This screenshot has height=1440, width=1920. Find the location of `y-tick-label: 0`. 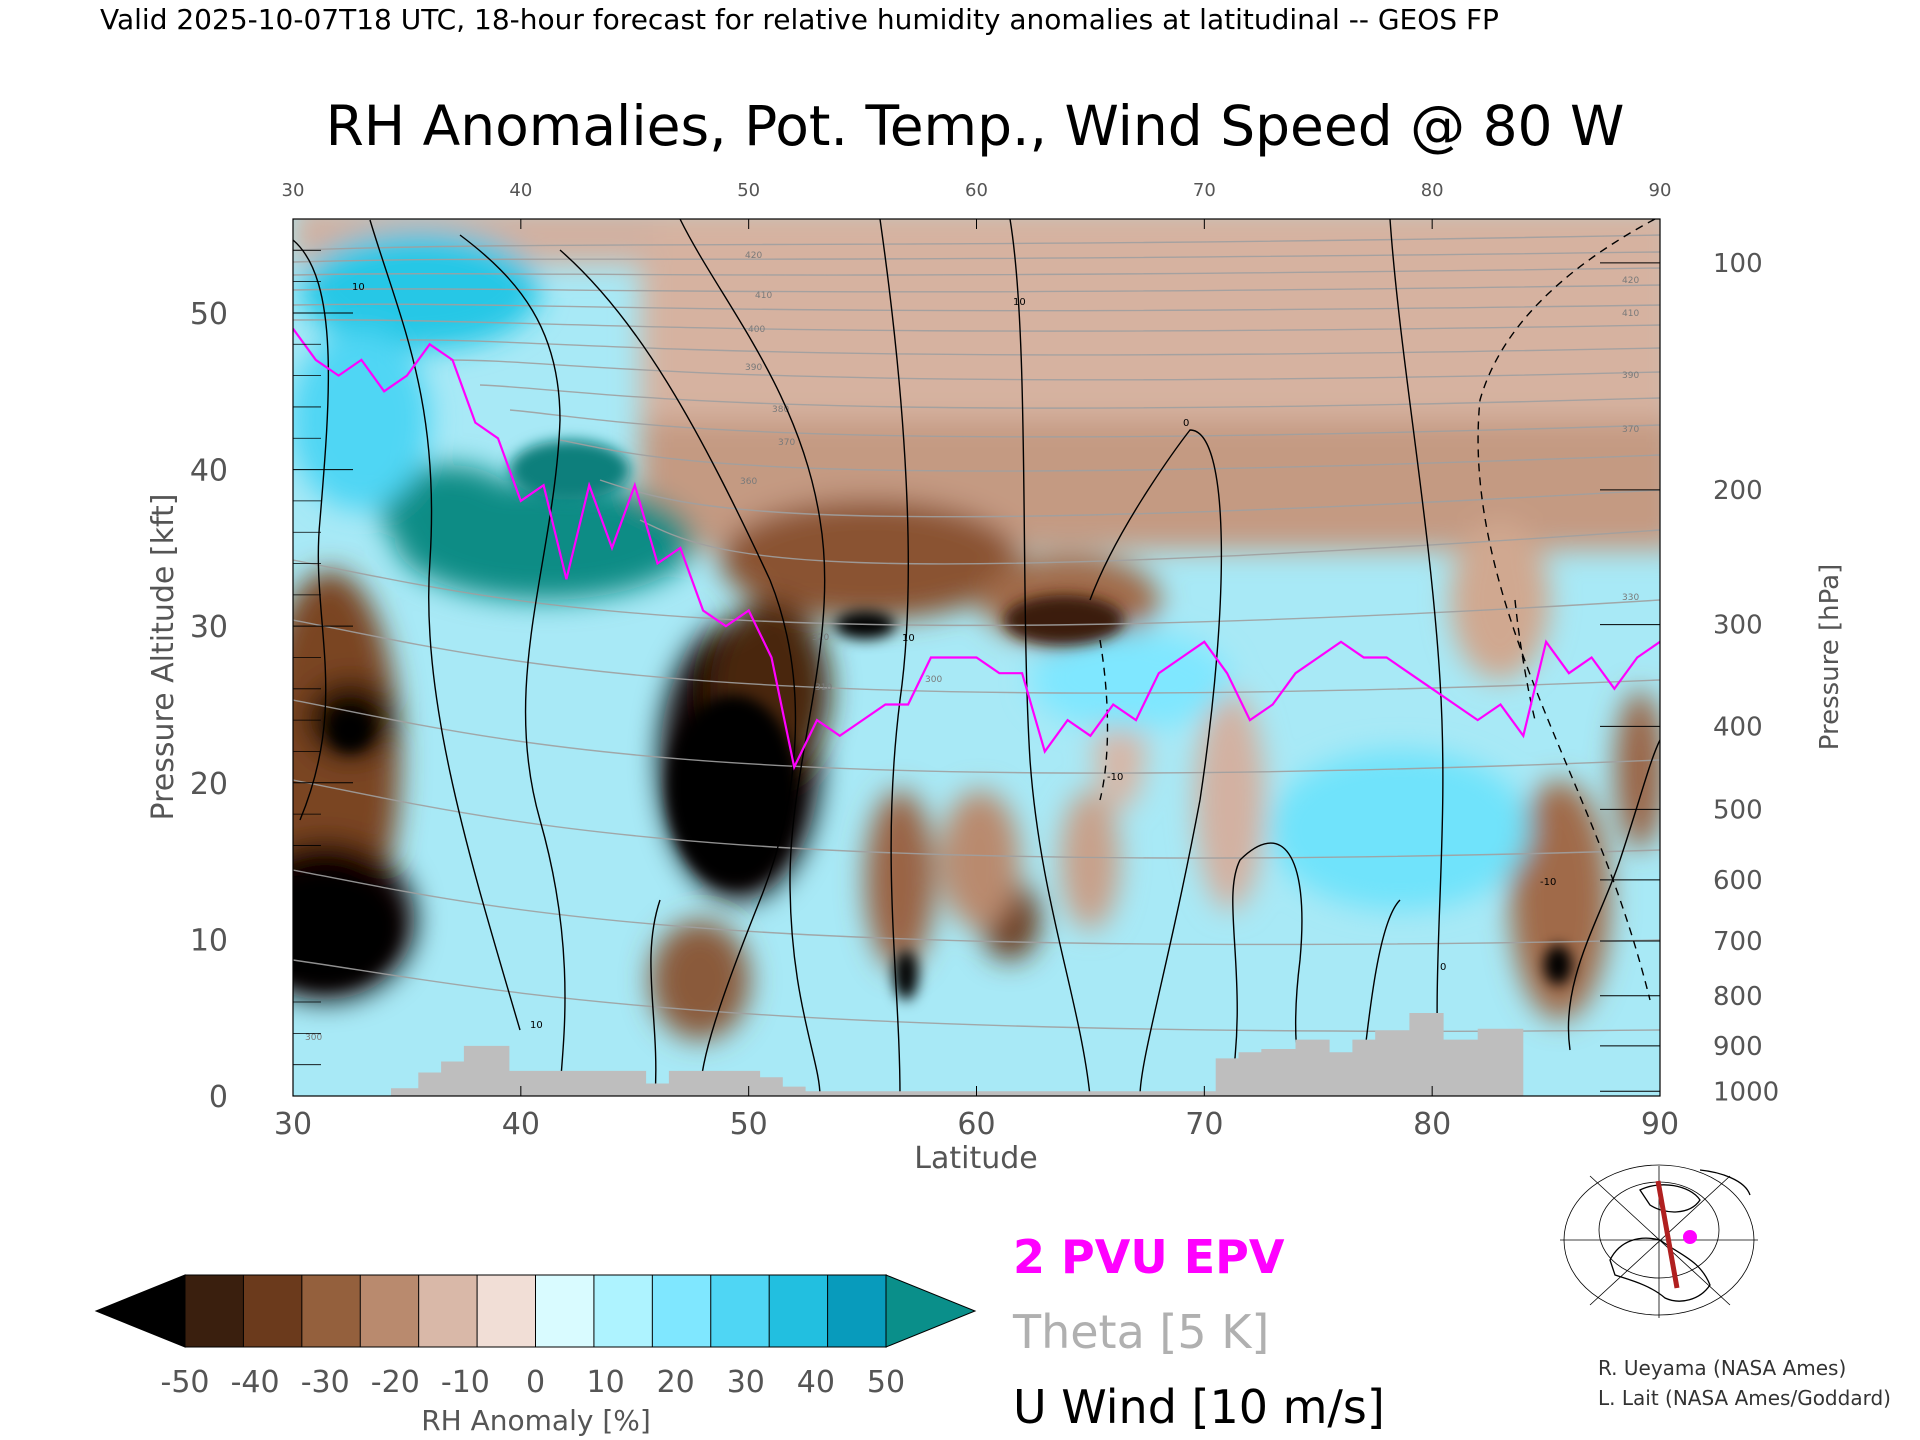

y-tick-label: 0 is located at coordinates (218, 1097).